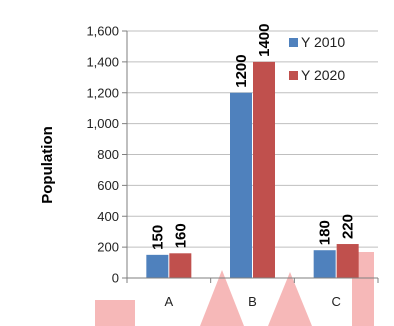  Describe the element at coordinates (168, 301) in the screenshot. I see `x-category-label: A` at that location.